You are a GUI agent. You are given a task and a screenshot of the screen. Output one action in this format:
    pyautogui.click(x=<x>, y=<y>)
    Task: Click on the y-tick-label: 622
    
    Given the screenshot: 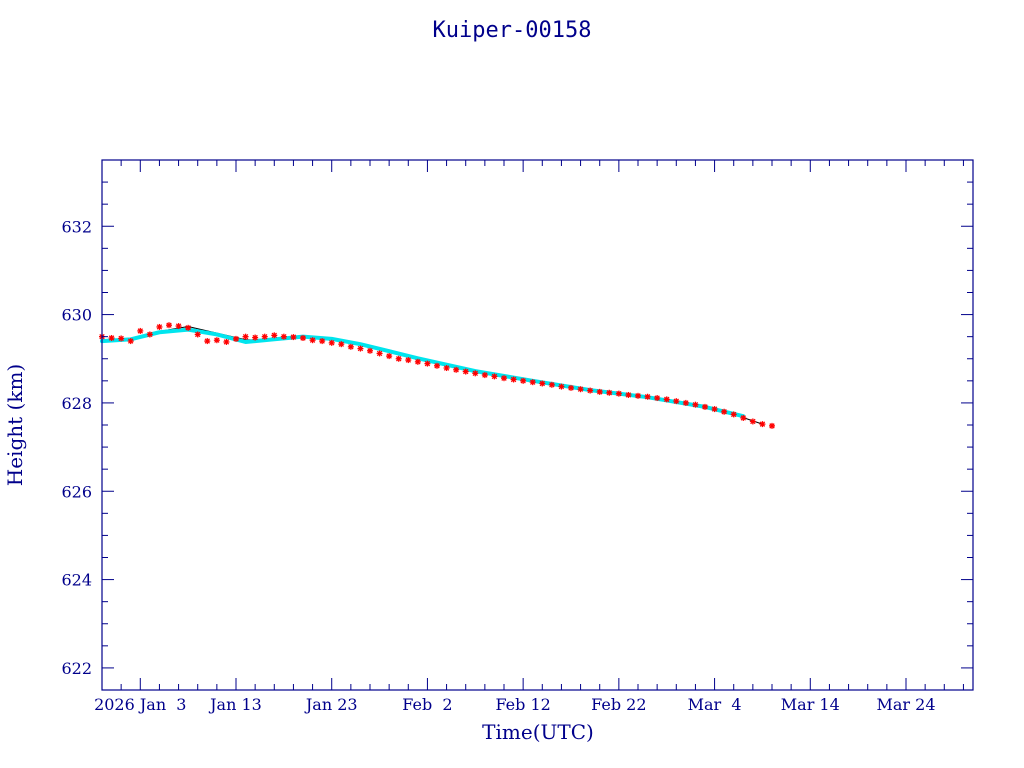 What is the action you would take?
    pyautogui.click(x=76, y=668)
    